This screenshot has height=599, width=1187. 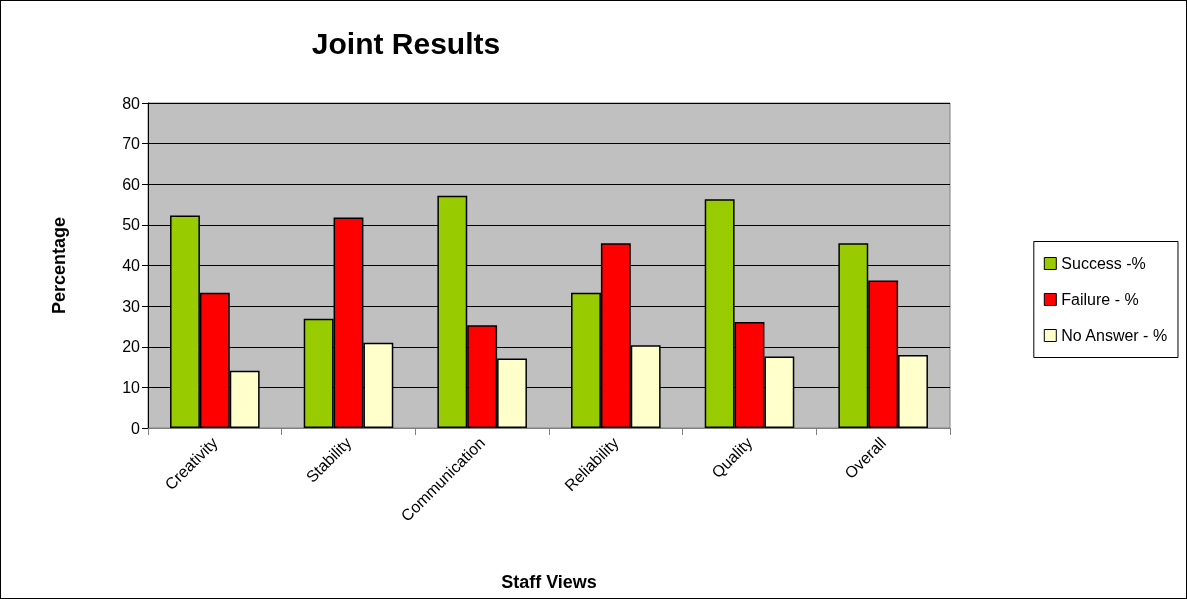 I want to click on y-axis-title: Percentage, so click(x=59, y=265).